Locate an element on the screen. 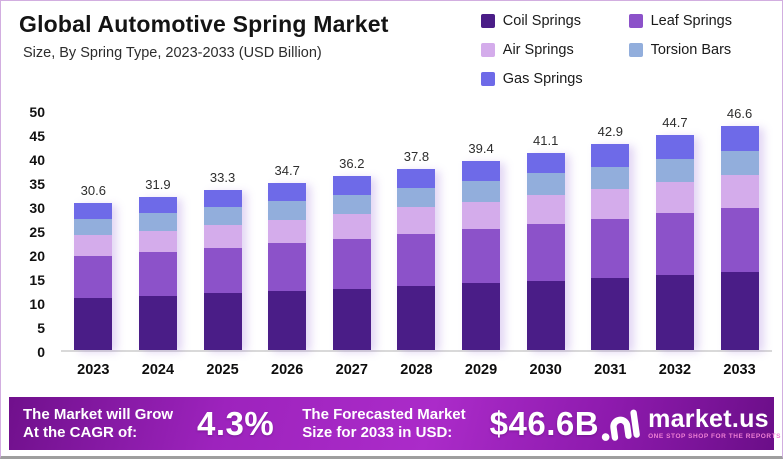 This screenshot has height=459, width=783. marketus-logo-mark is located at coordinates (620, 425).